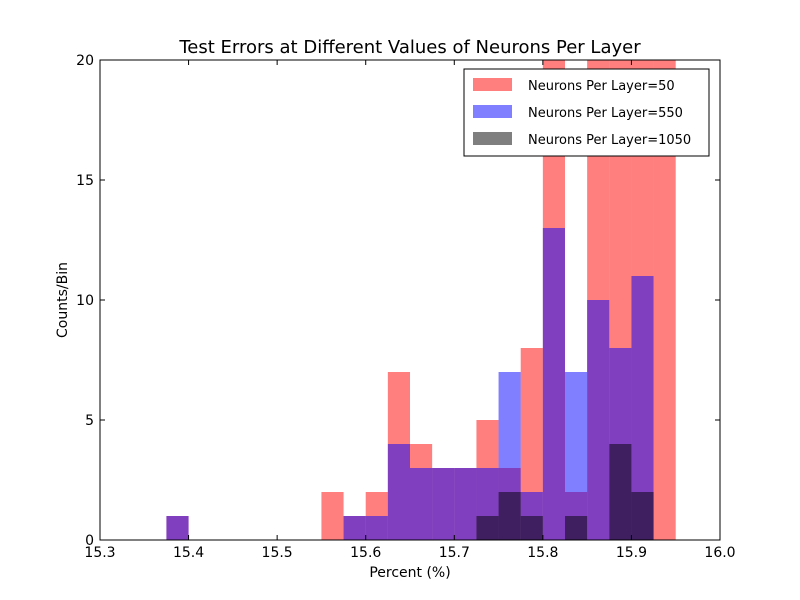 The height and width of the screenshot is (600, 800). I want to click on x-tick-label: 15.6, so click(365, 553).